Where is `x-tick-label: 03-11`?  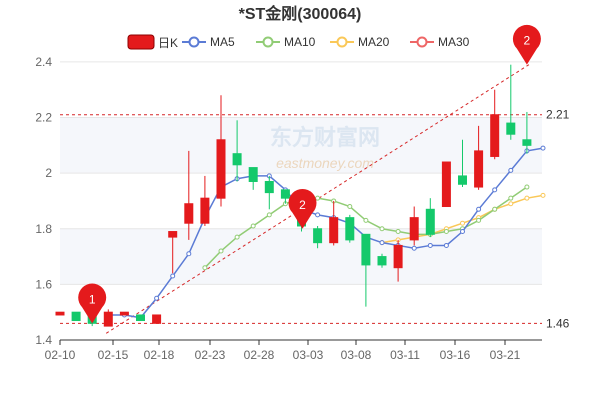 x-tick-label: 03-11 is located at coordinates (405, 355).